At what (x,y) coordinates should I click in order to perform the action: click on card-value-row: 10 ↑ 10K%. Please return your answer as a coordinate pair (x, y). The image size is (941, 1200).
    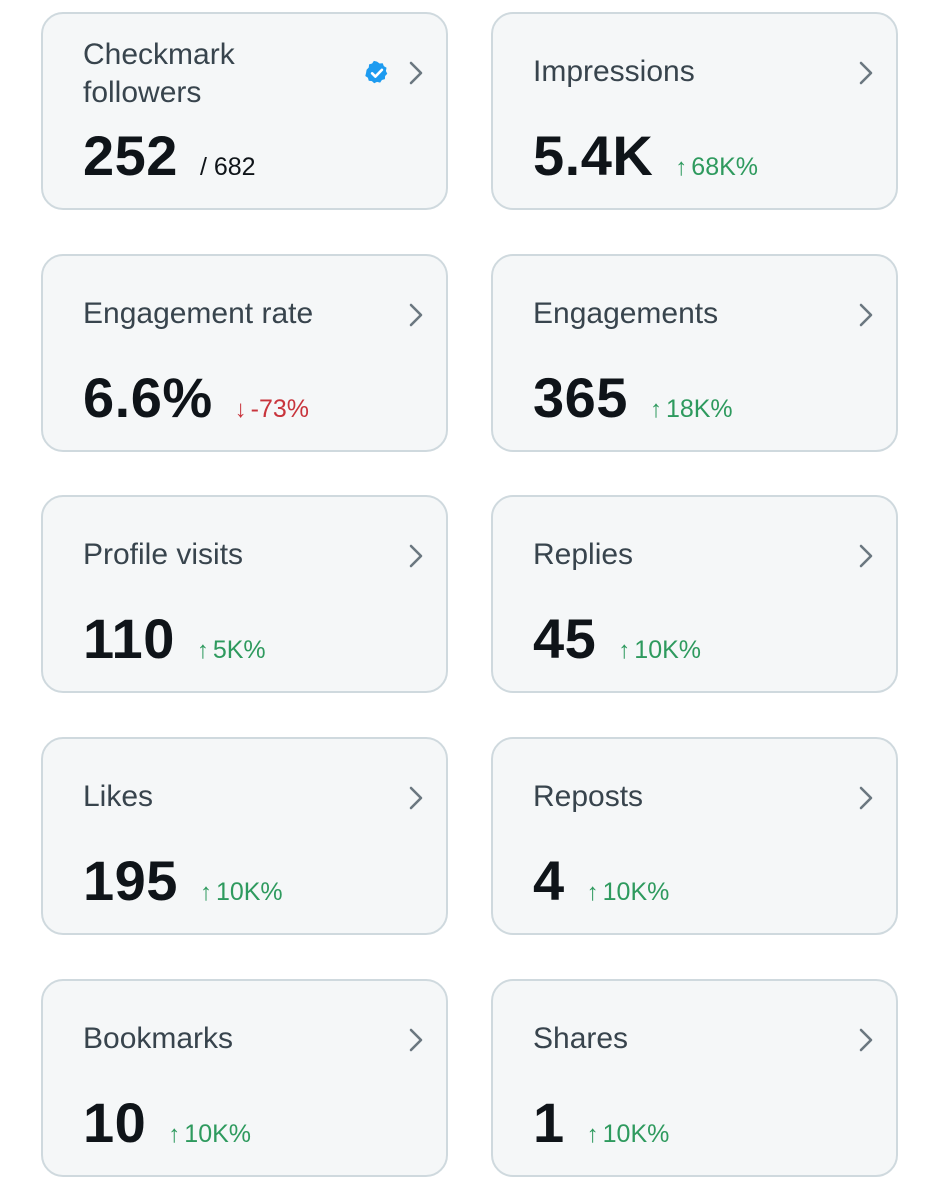
    Looking at the image, I should click on (167, 1123).